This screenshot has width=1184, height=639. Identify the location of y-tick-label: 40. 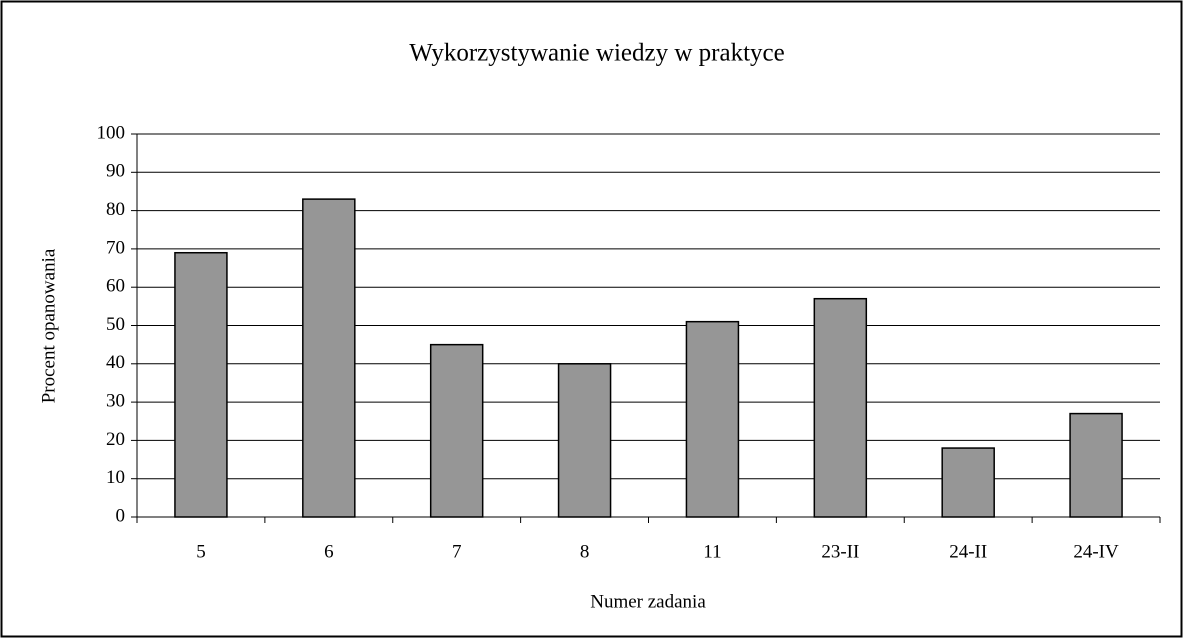
(115, 362).